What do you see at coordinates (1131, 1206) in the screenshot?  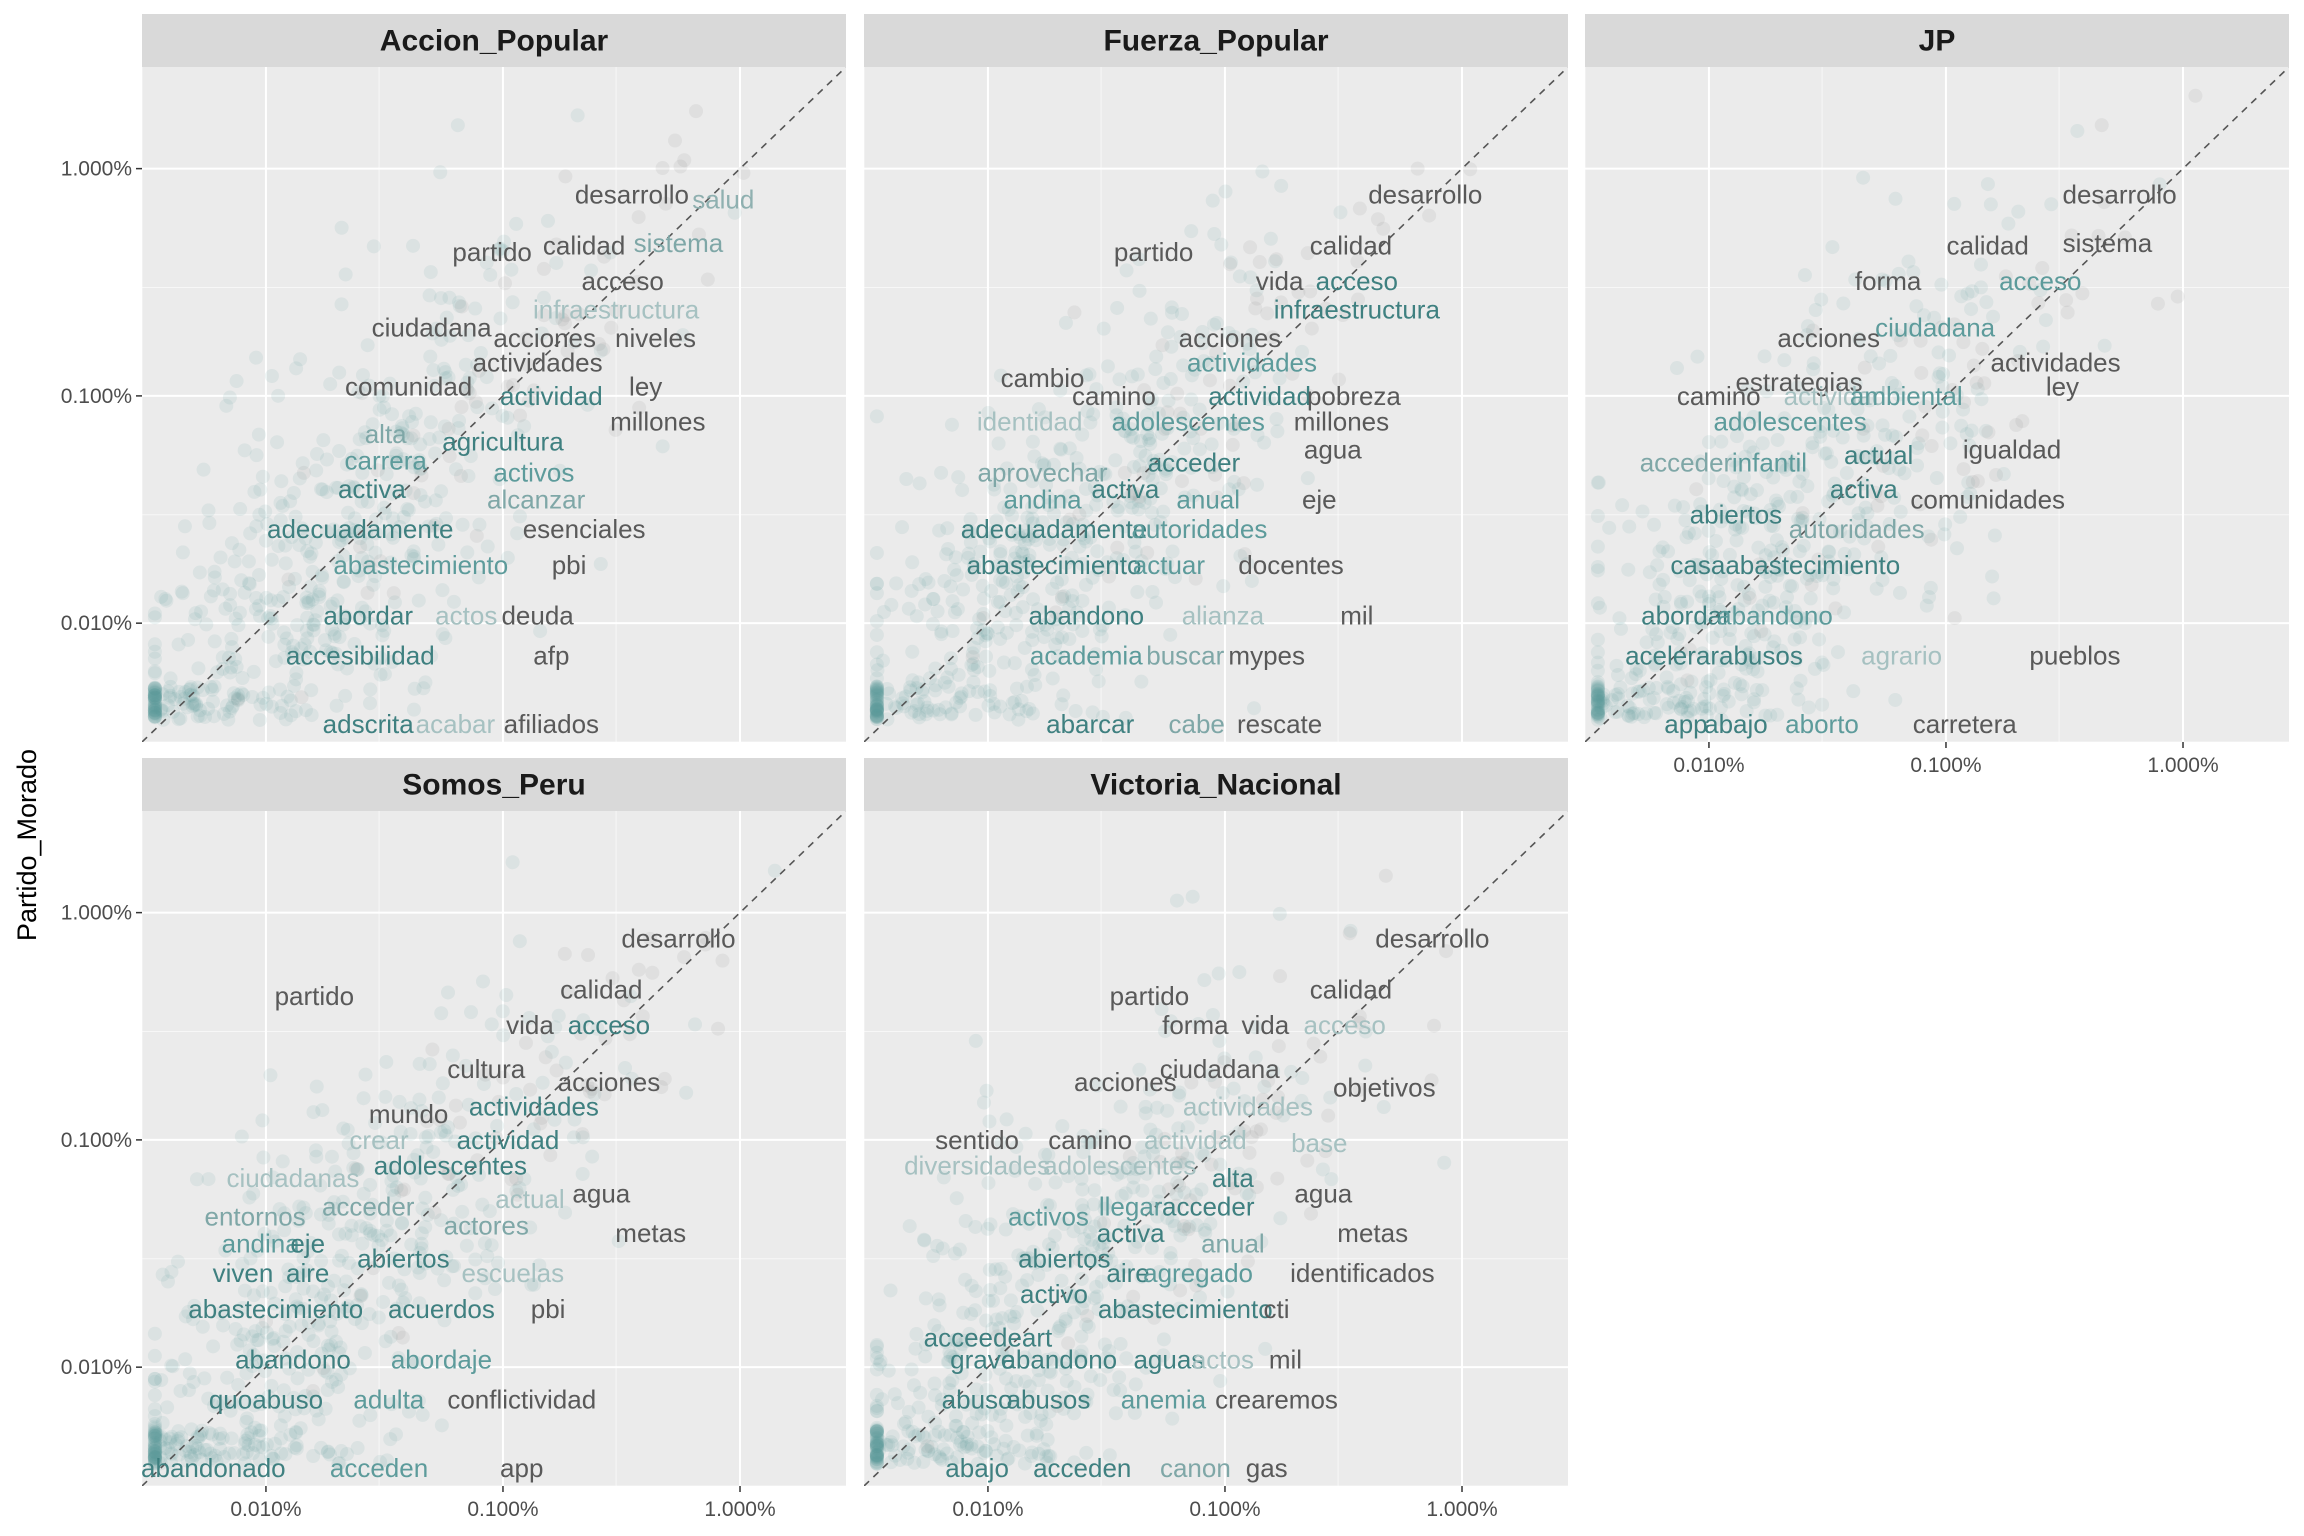 I see `word-label: llegar` at bounding box center [1131, 1206].